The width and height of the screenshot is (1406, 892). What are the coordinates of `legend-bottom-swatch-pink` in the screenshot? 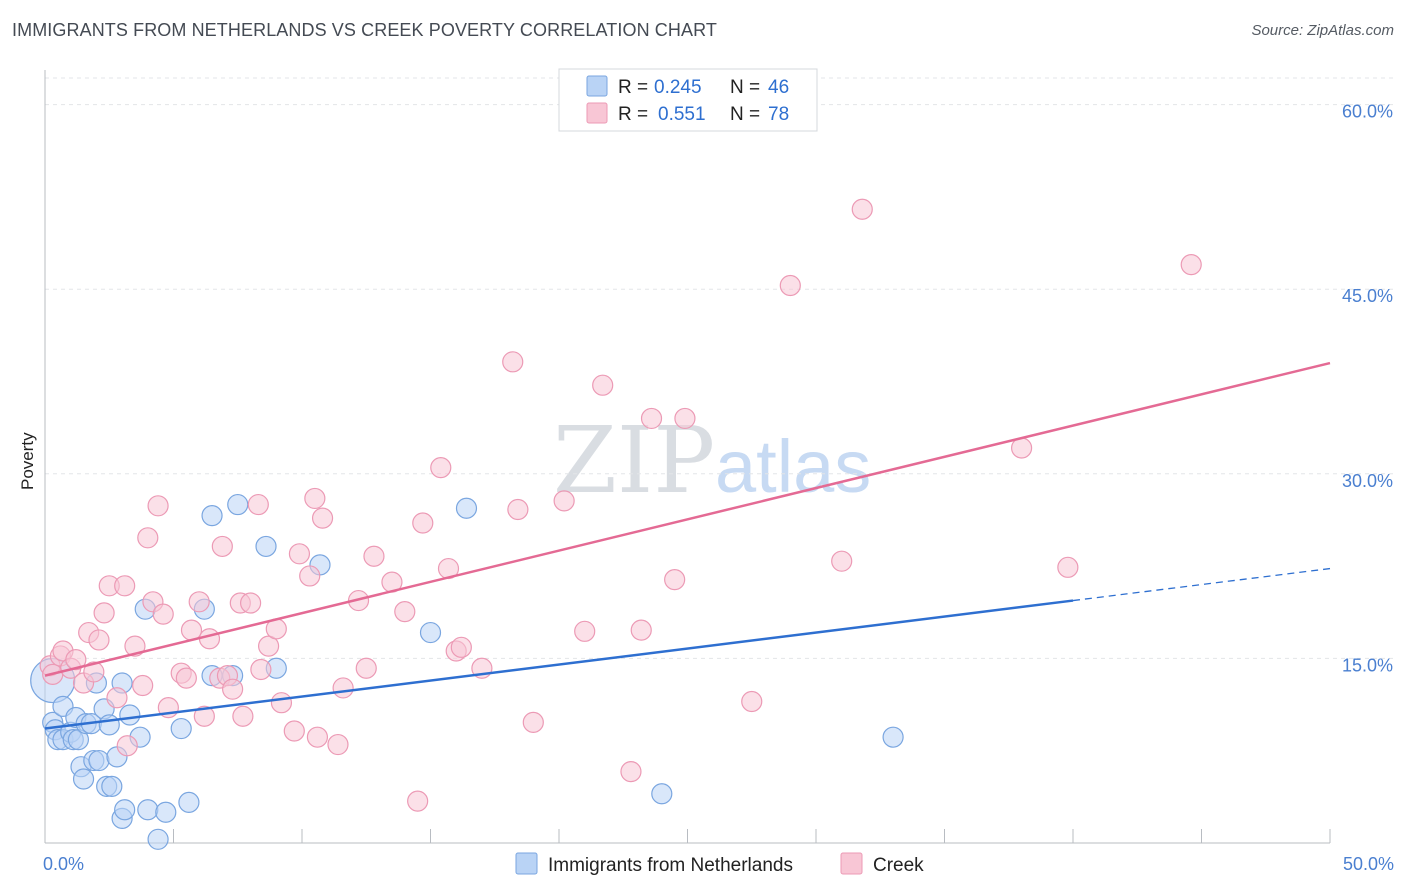 It's located at (851, 863).